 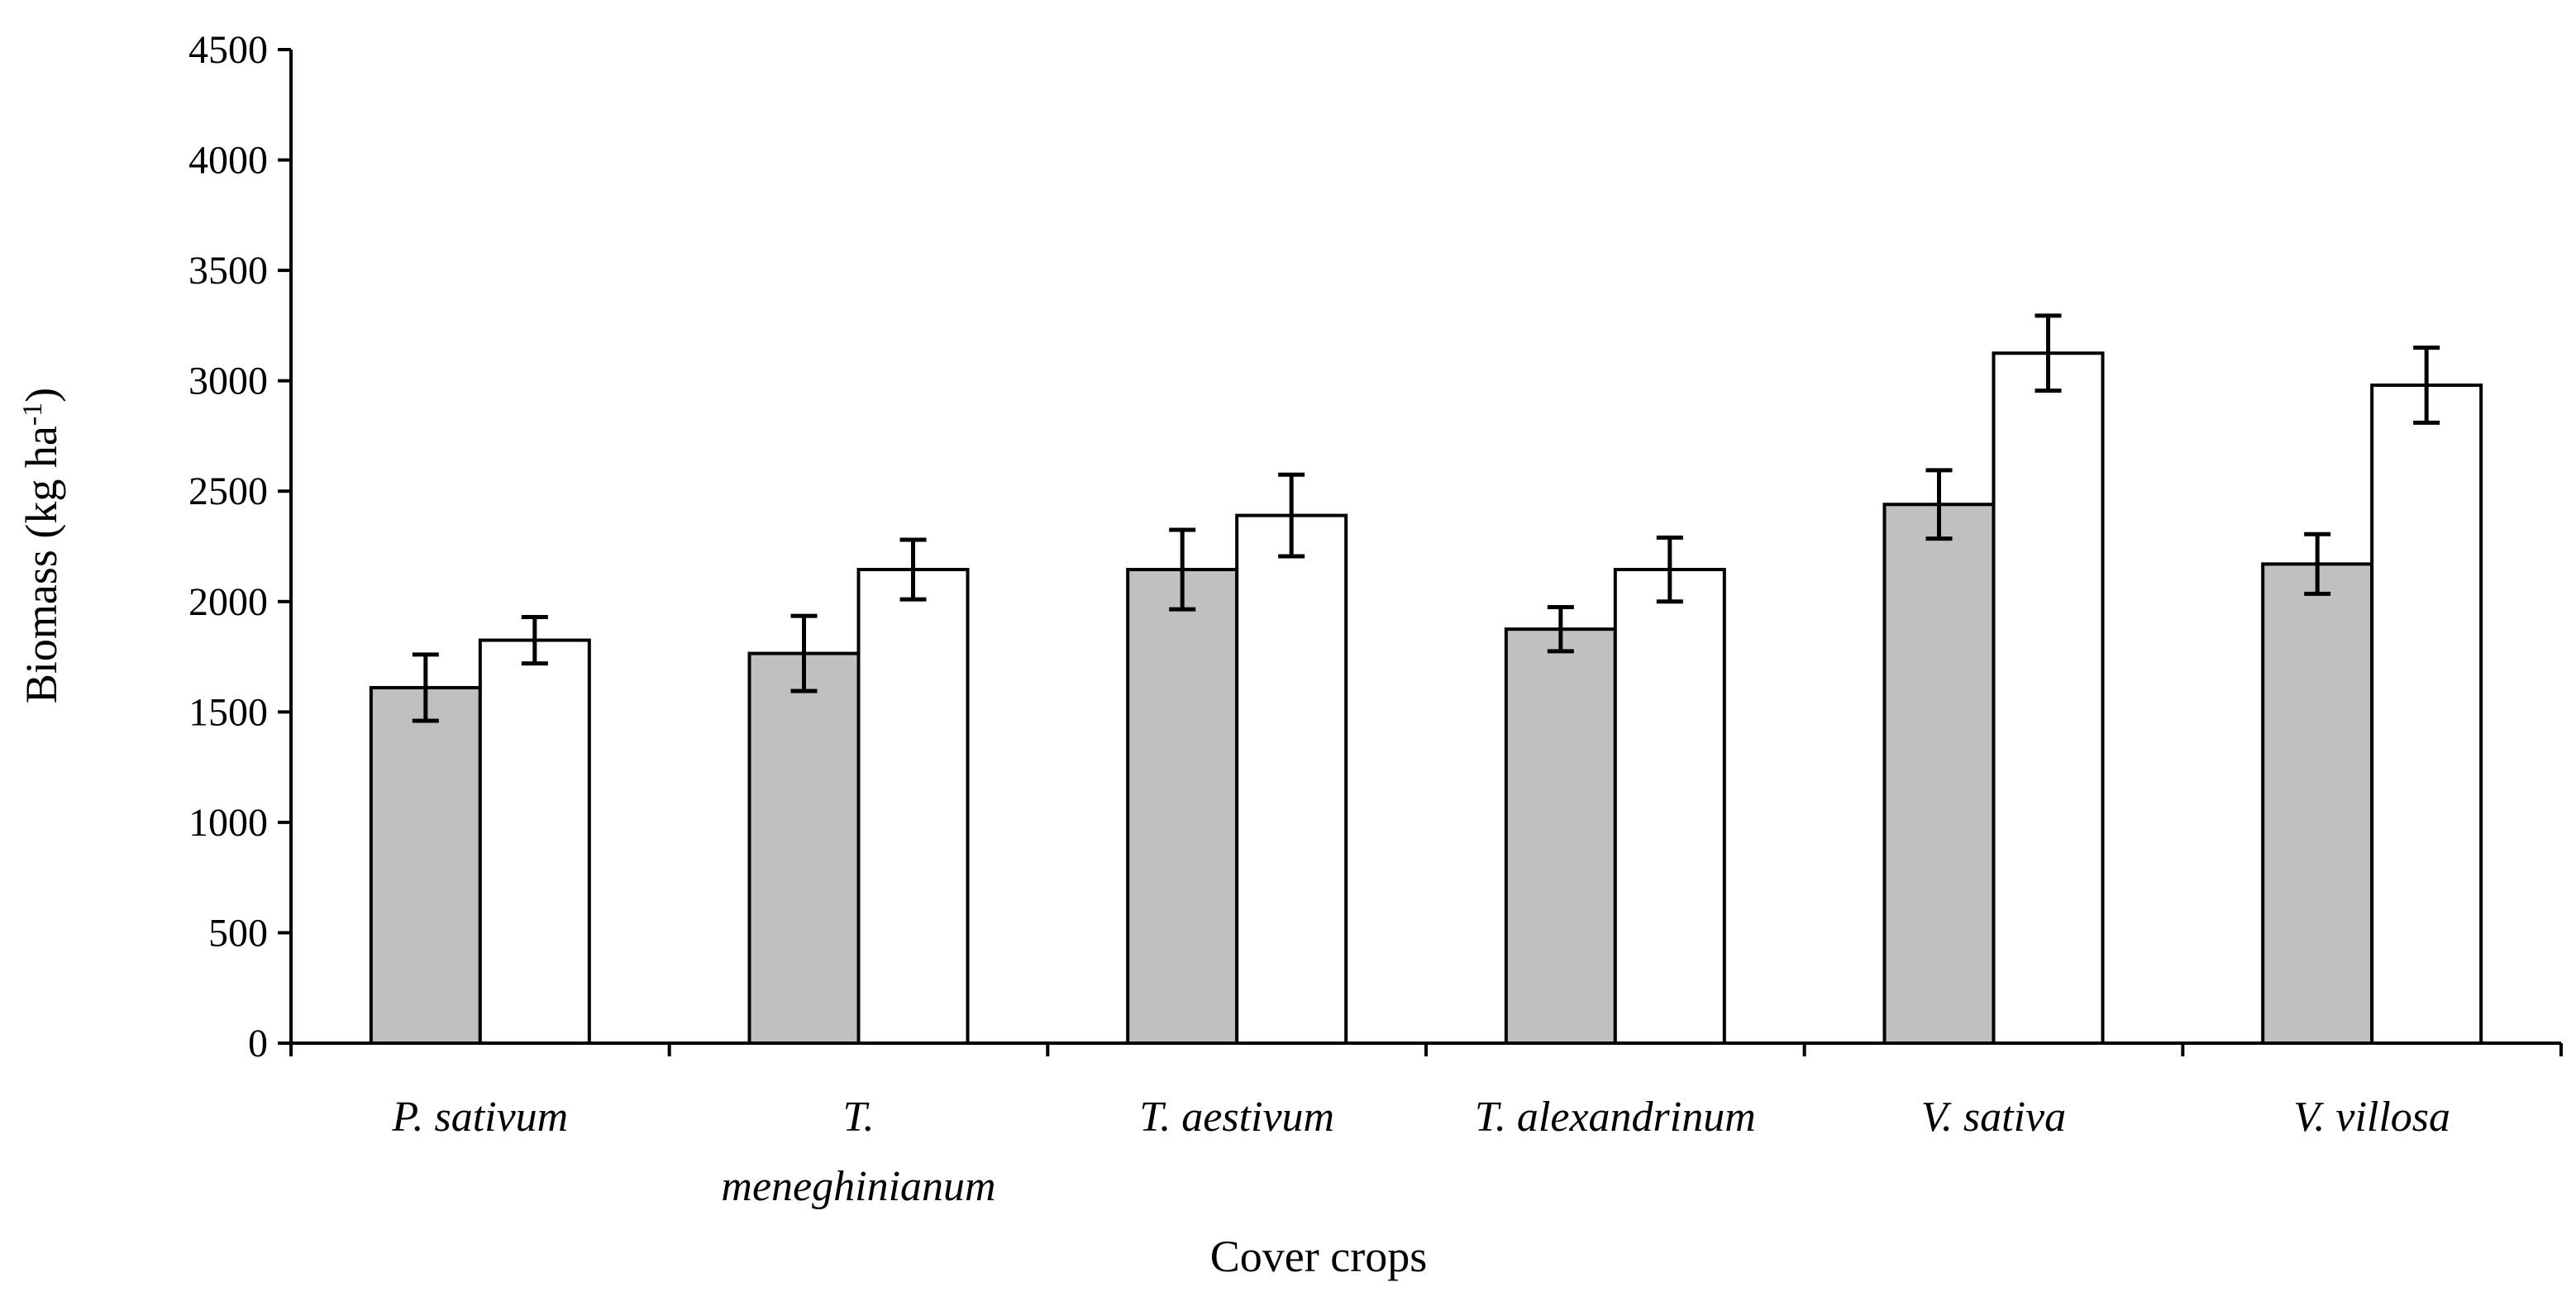 What do you see at coordinates (858, 1117) in the screenshot?
I see `category-label: T.` at bounding box center [858, 1117].